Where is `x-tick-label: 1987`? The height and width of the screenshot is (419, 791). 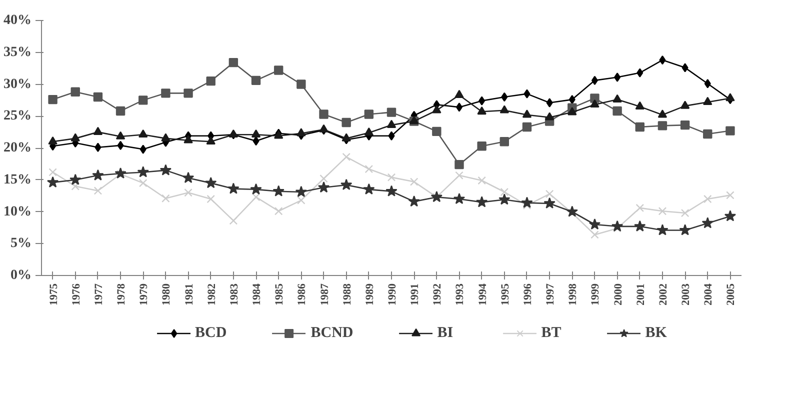
x-tick-label: 1987 is located at coordinates (324, 294).